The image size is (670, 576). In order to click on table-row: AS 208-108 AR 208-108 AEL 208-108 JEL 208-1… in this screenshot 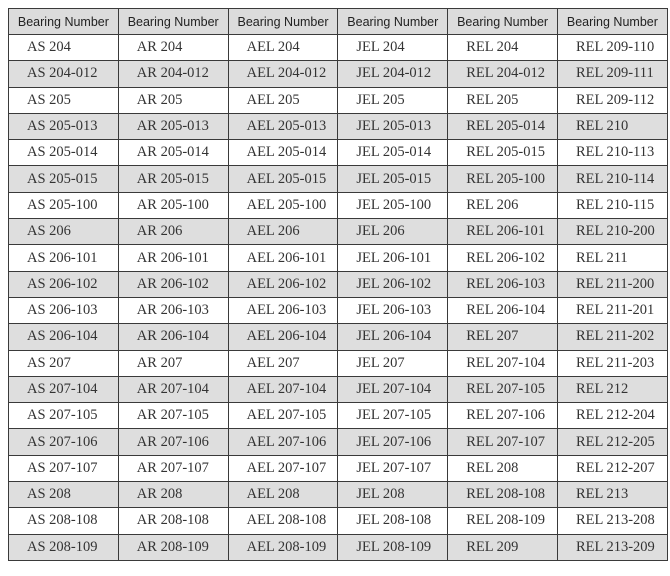, I will do `click(338, 521)`.